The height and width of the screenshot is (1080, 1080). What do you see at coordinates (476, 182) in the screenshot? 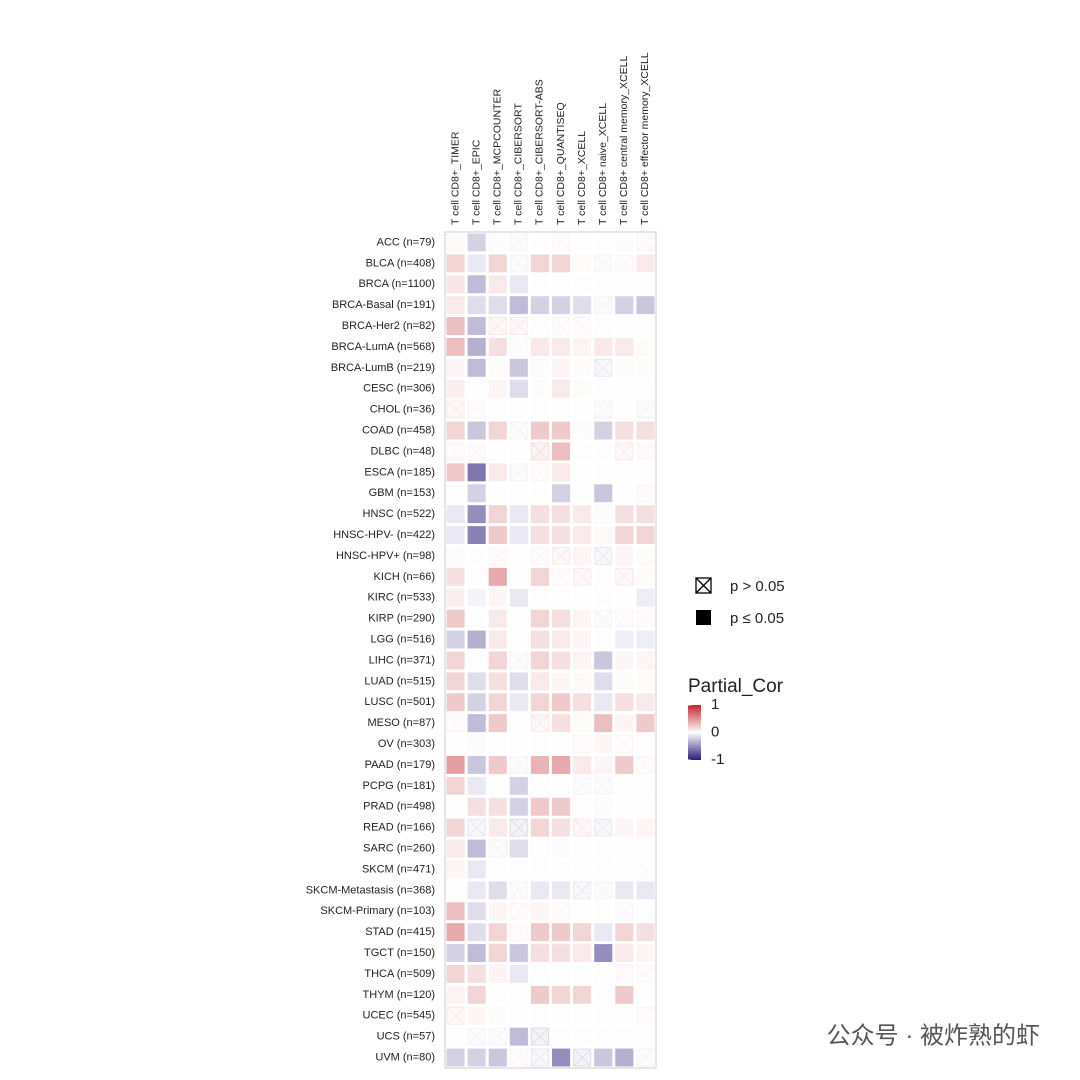
I see `x-tick-label: T cell CD8+_EPIC` at bounding box center [476, 182].